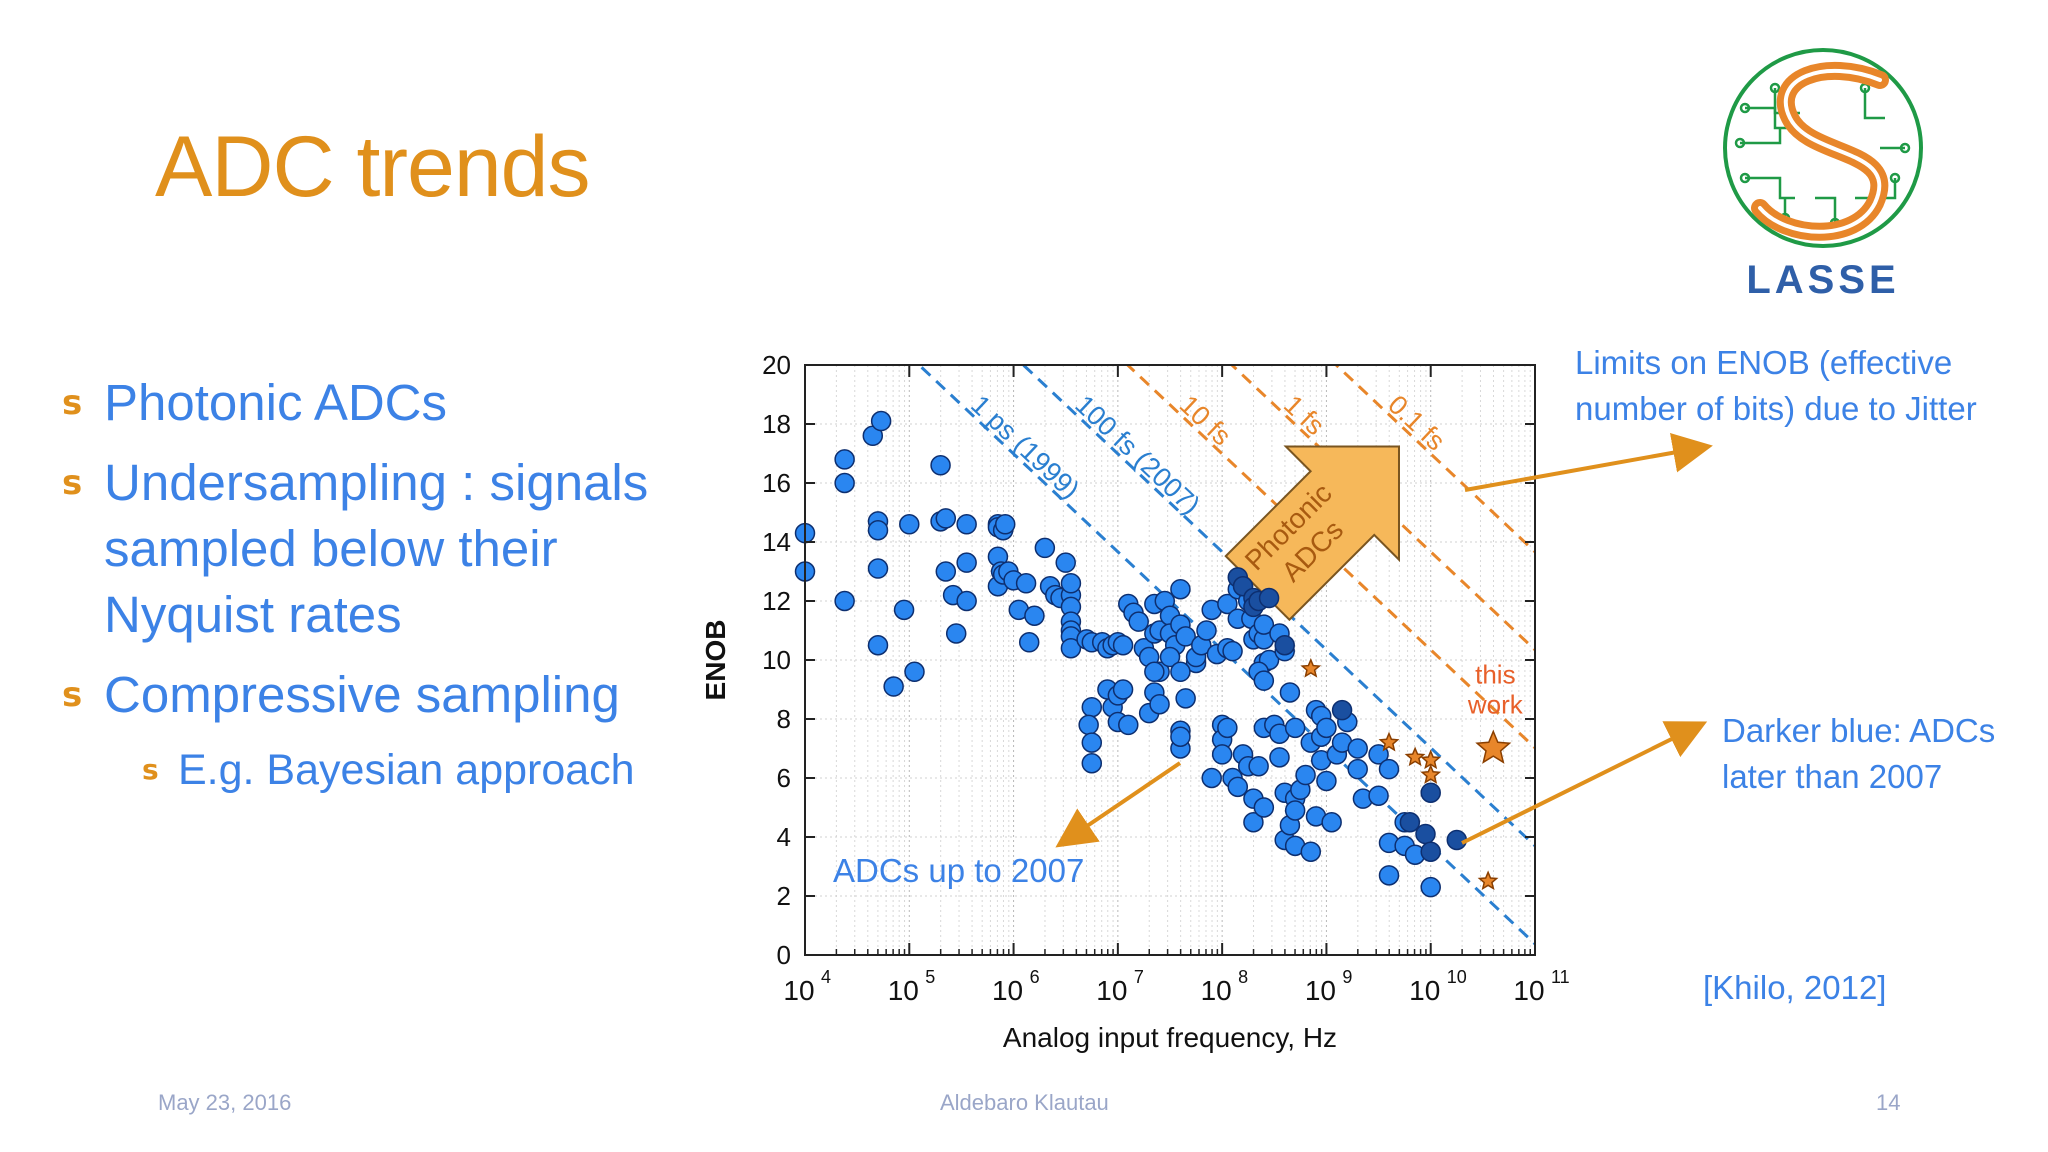 The width and height of the screenshot is (2048, 1152). I want to click on x-axis-label: Analog input frequency, Hz, so click(1170, 1037).